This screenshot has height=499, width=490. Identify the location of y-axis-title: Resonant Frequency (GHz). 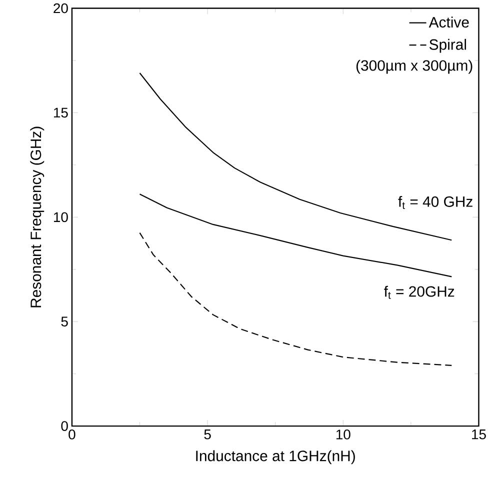
(37, 217).